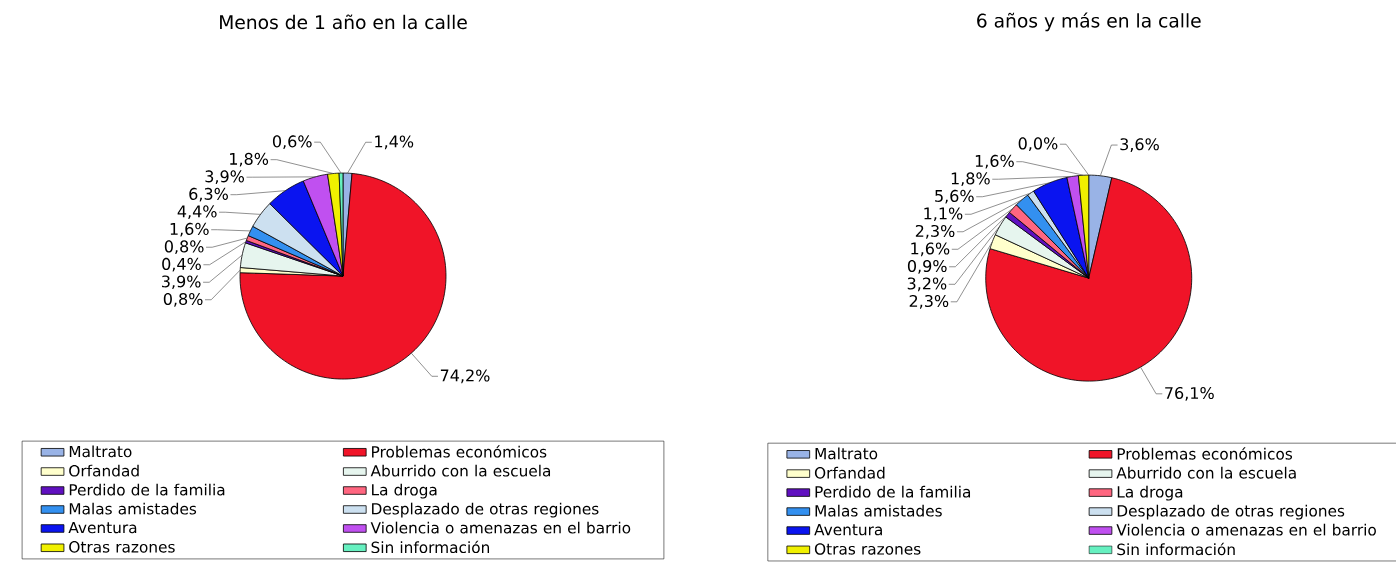 The height and width of the screenshot is (583, 1396). What do you see at coordinates (343, 22) in the screenshot?
I see `chart-title: Menos de 1 año en la calle` at bounding box center [343, 22].